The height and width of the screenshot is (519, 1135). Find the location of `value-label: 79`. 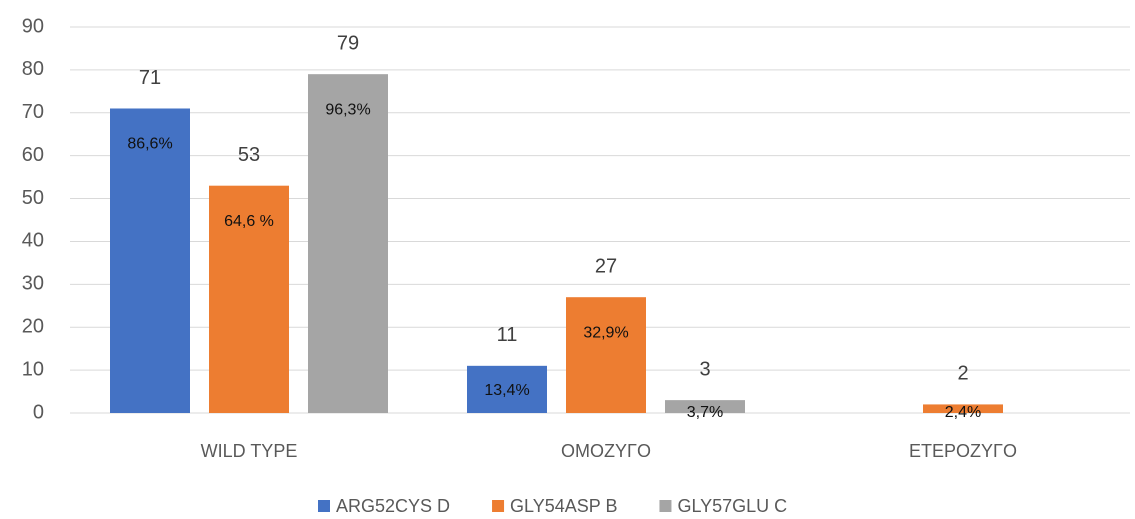

value-label: 79 is located at coordinates (348, 43).